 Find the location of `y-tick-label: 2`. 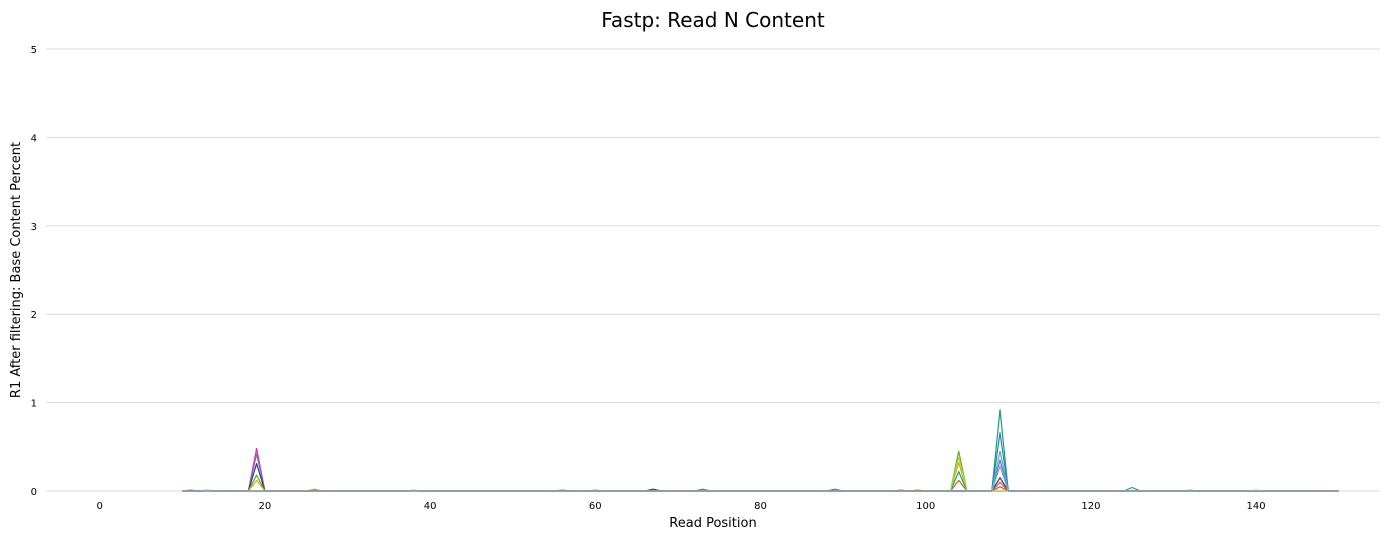

y-tick-label: 2 is located at coordinates (34, 315).